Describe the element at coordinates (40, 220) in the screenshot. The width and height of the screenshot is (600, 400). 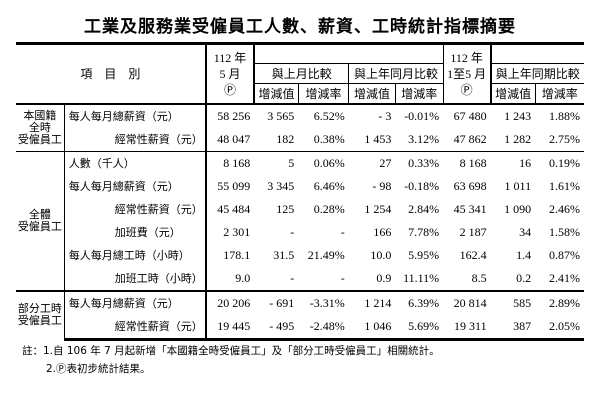
I see `group-label: 全體 受僱員工` at that location.